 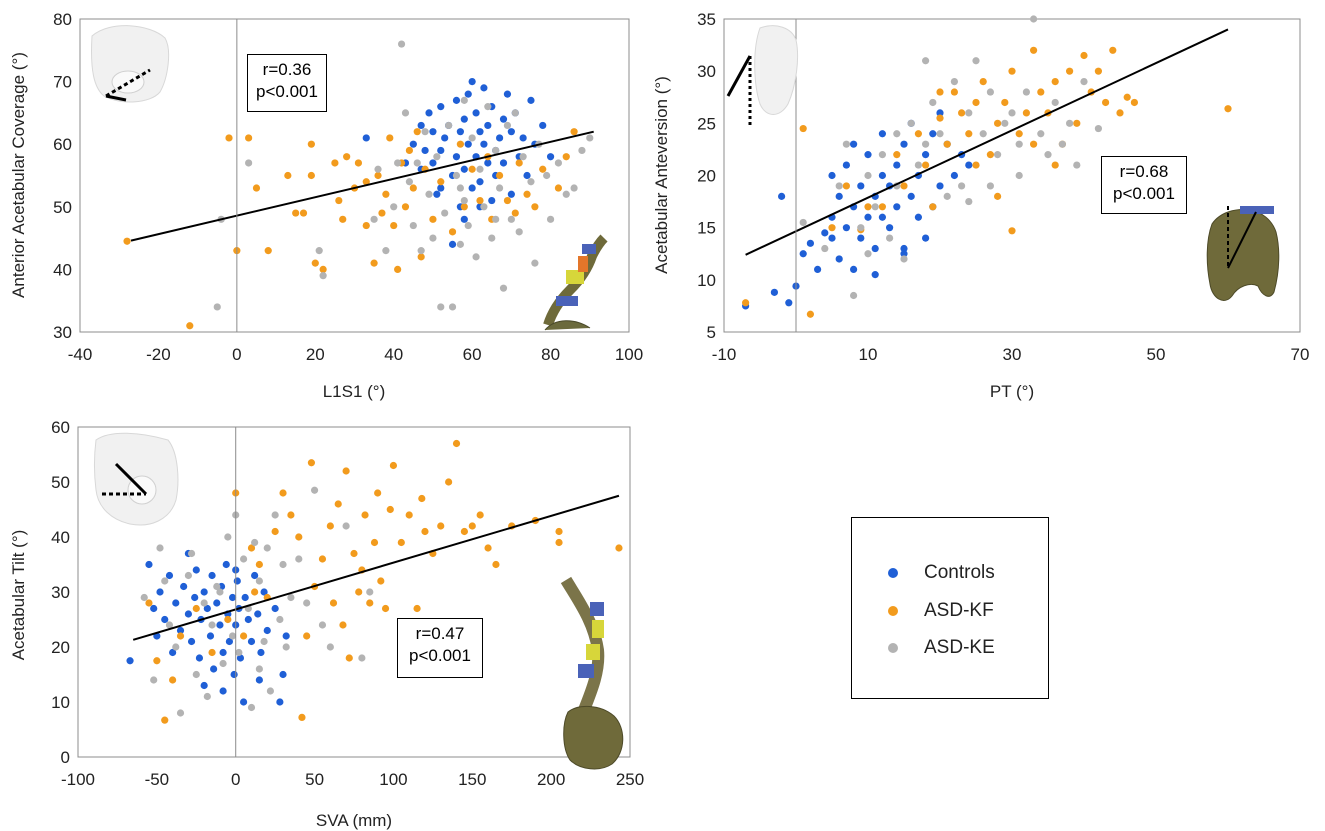 I want to click on y-tick-label: 60, so click(x=62, y=144).